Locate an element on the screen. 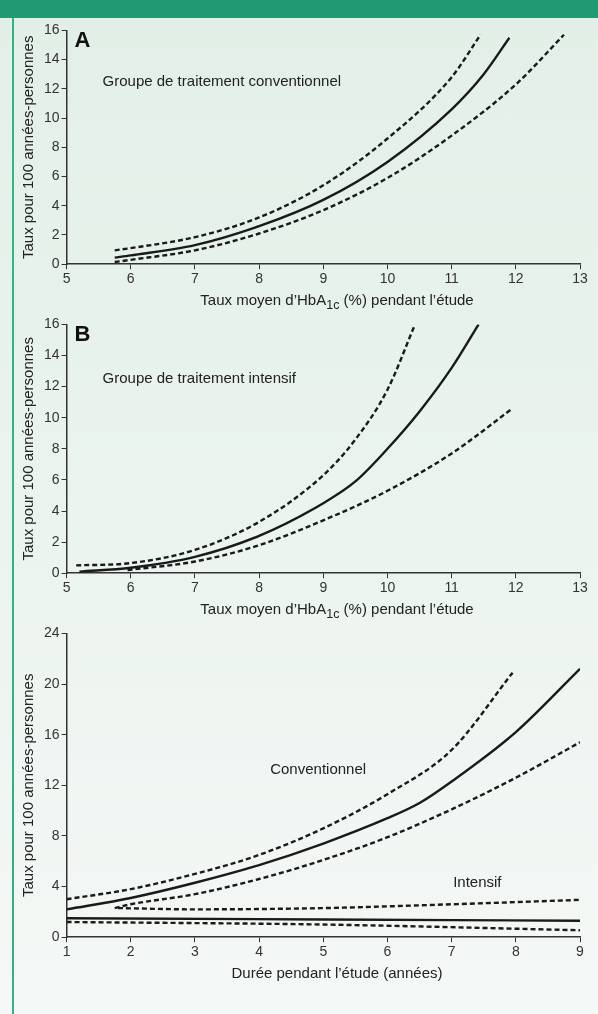 This screenshot has width=598, height=1014. x-tick-label: 1 is located at coordinates (66, 951).